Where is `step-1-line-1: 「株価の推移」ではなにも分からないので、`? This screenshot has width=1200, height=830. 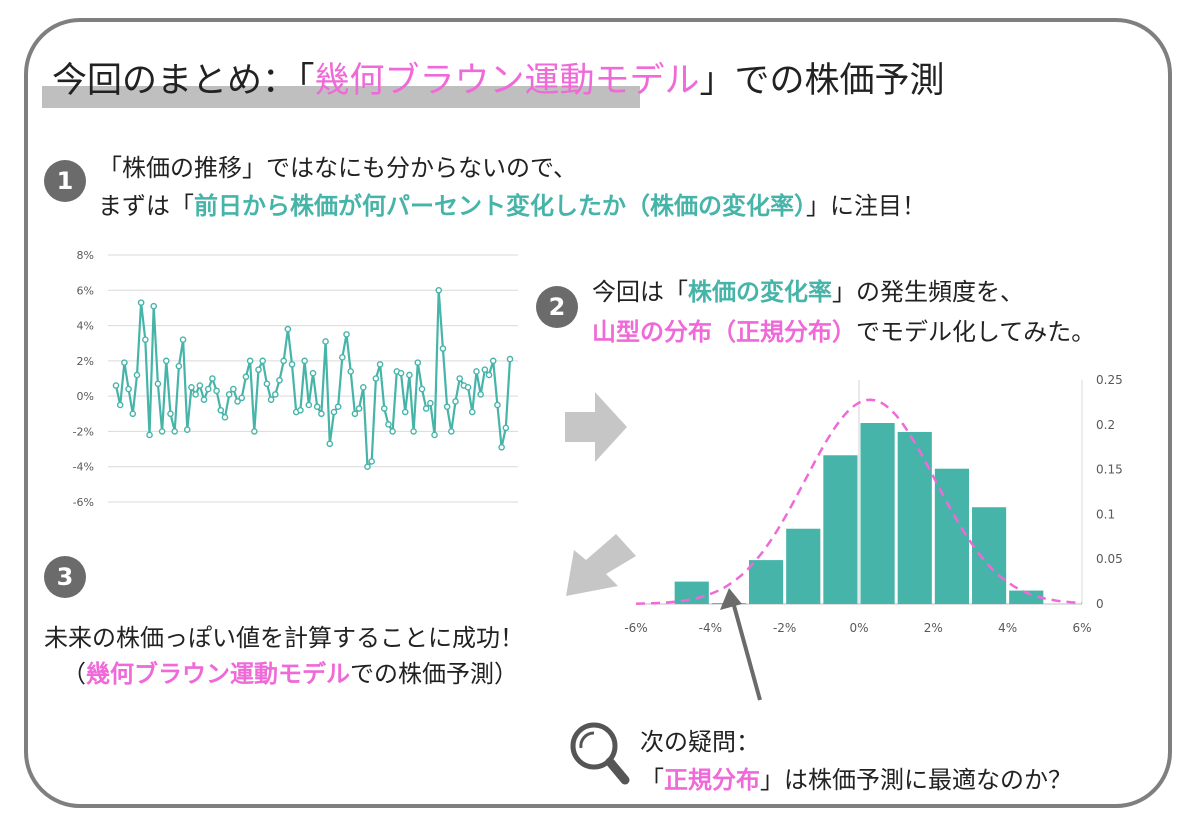 step-1-line-1: 「株価の推移」ではなにも分からないので、 is located at coordinates (338, 168).